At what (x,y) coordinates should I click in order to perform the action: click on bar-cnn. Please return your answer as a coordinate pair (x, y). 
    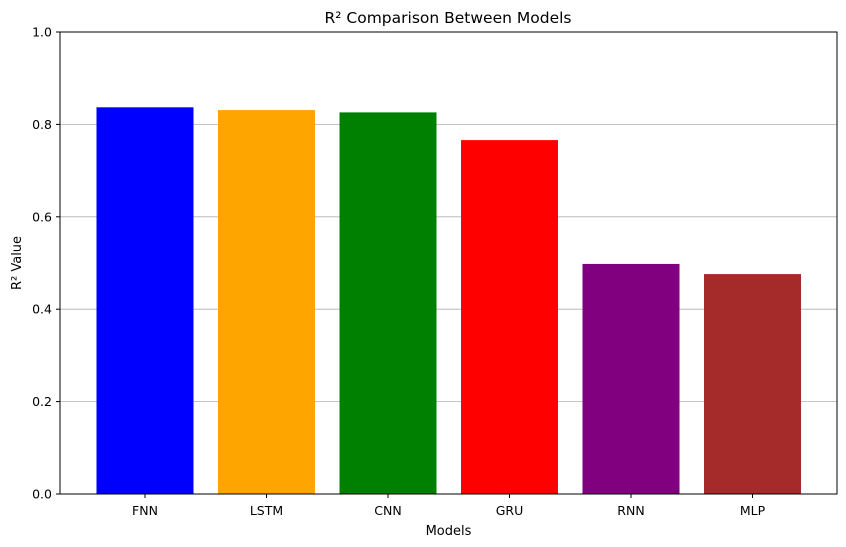
    Looking at the image, I should click on (388, 303).